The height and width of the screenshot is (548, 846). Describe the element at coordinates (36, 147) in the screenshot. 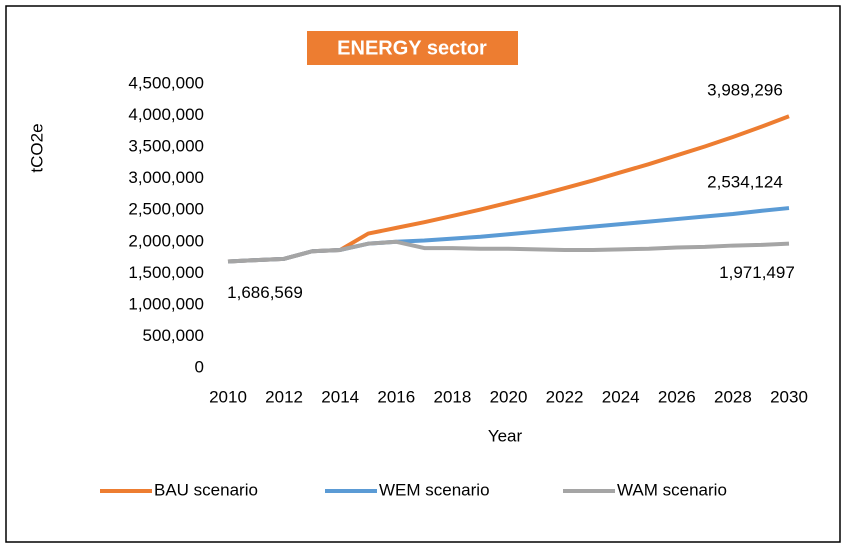

I see `y-axis-label: tCO2e` at that location.